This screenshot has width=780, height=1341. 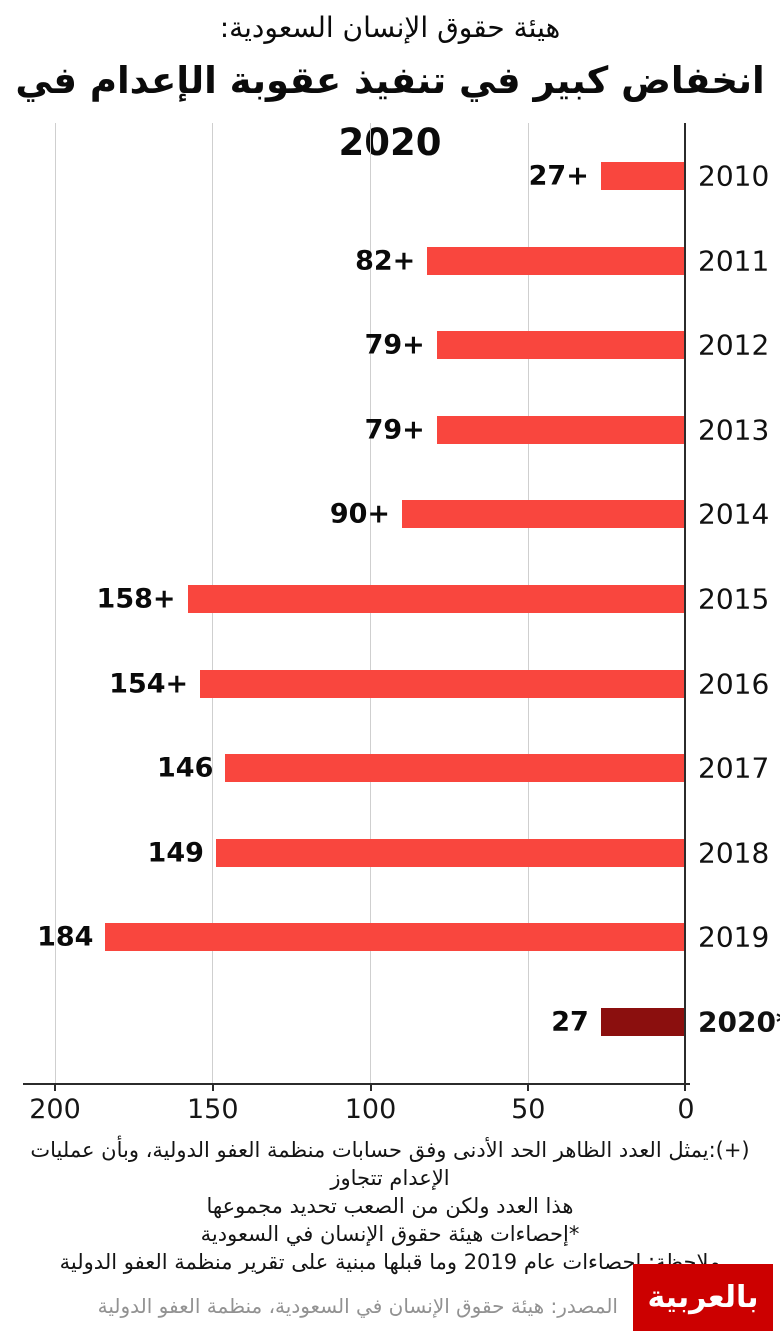 What do you see at coordinates (558, 176) in the screenshot?
I see `bar-value-2010: 27+` at bounding box center [558, 176].